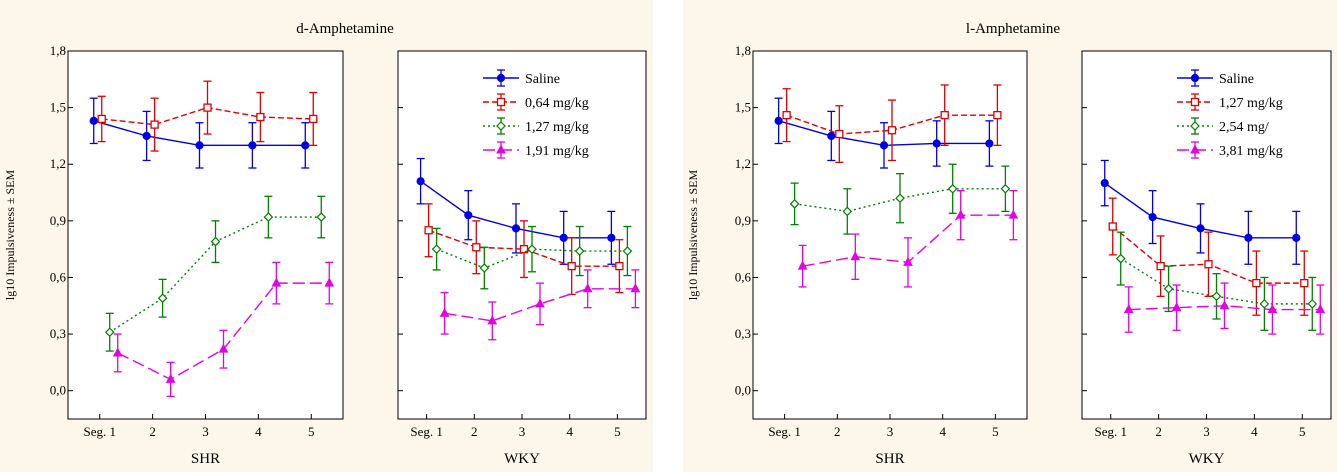 This screenshot has width=1337, height=472. I want to click on y-tick-label: 0,9, so click(58, 220).